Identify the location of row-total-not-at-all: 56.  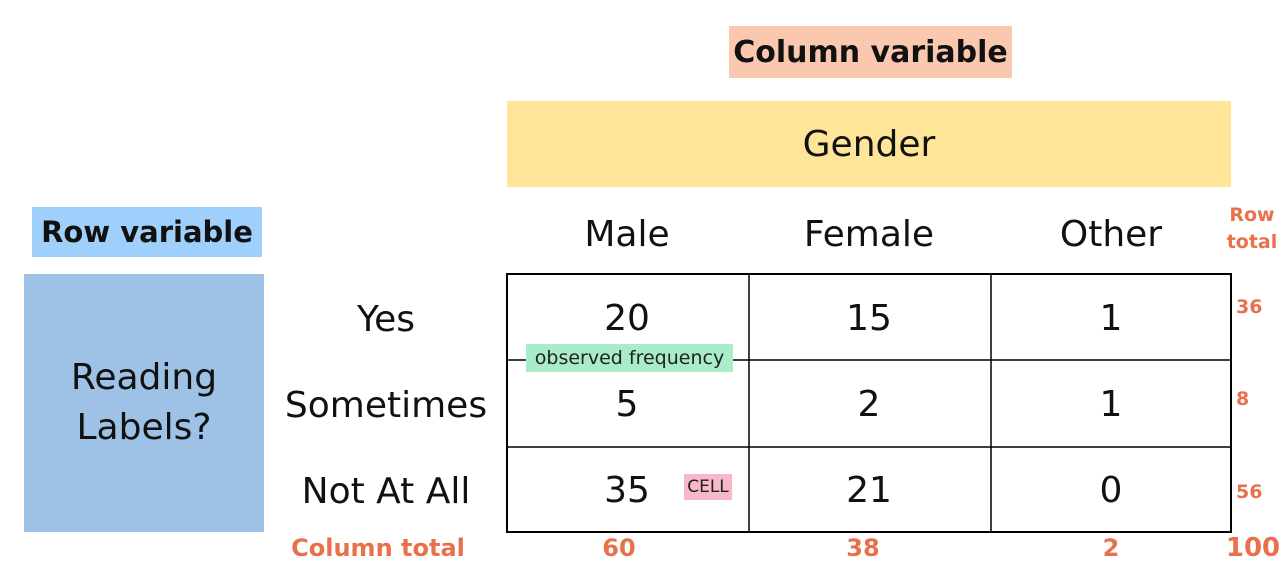
(1249, 492).